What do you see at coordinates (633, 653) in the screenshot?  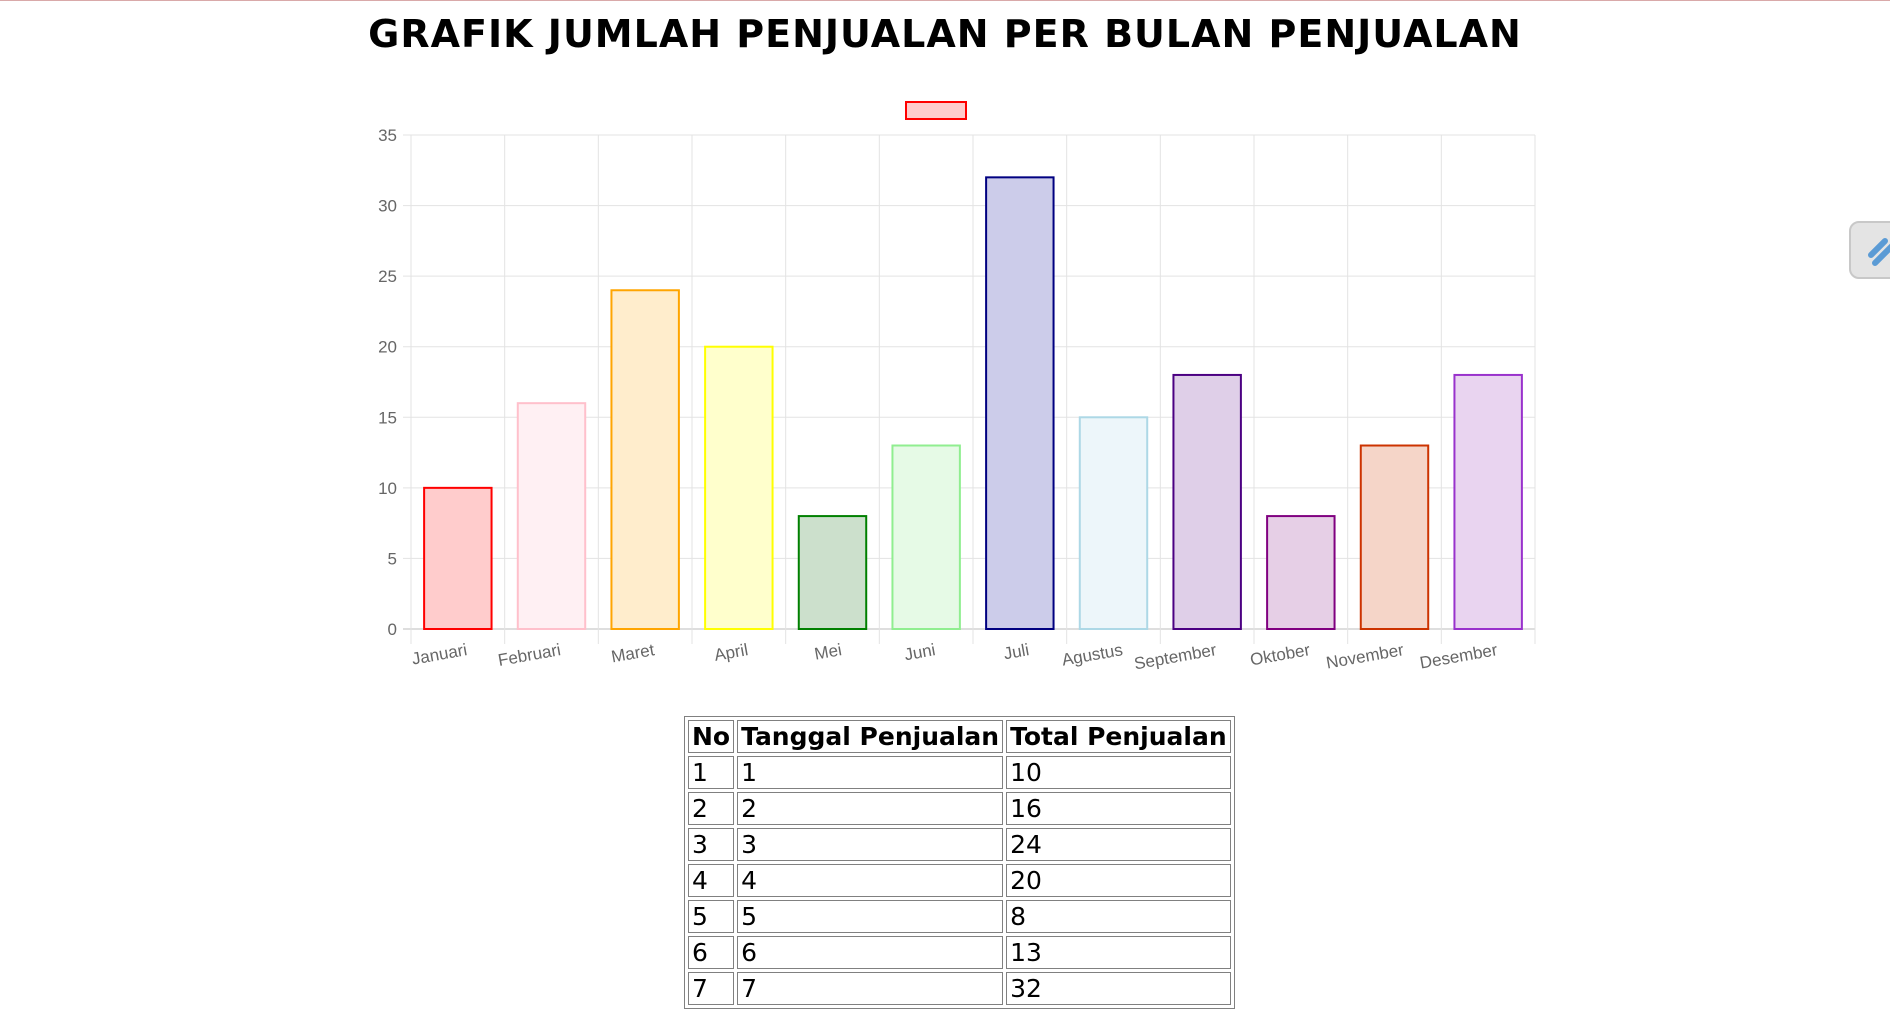 I see `x-tick-label: Maret` at bounding box center [633, 653].